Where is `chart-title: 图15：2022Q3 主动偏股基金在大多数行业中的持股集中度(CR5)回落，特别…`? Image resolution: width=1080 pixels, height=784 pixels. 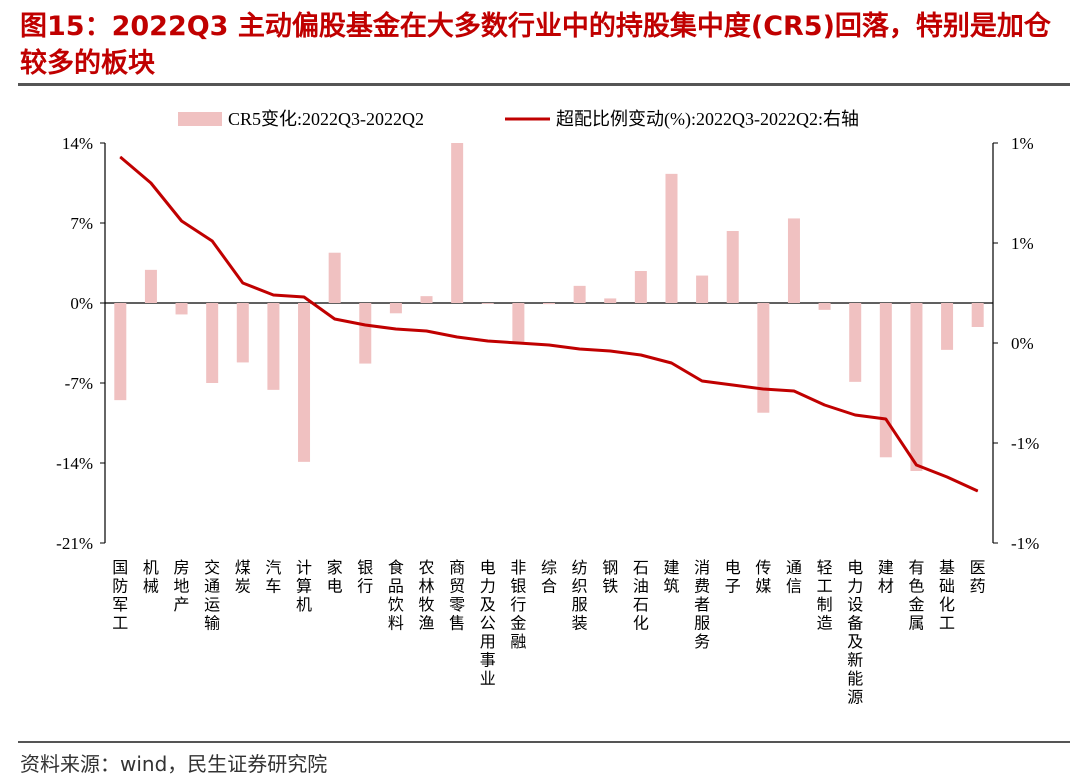
chart-title: 图15：2022Q3 主动偏股基金在大多数行业中的持股集中度(CR5)回落，特别… is located at coordinates (545, 45).